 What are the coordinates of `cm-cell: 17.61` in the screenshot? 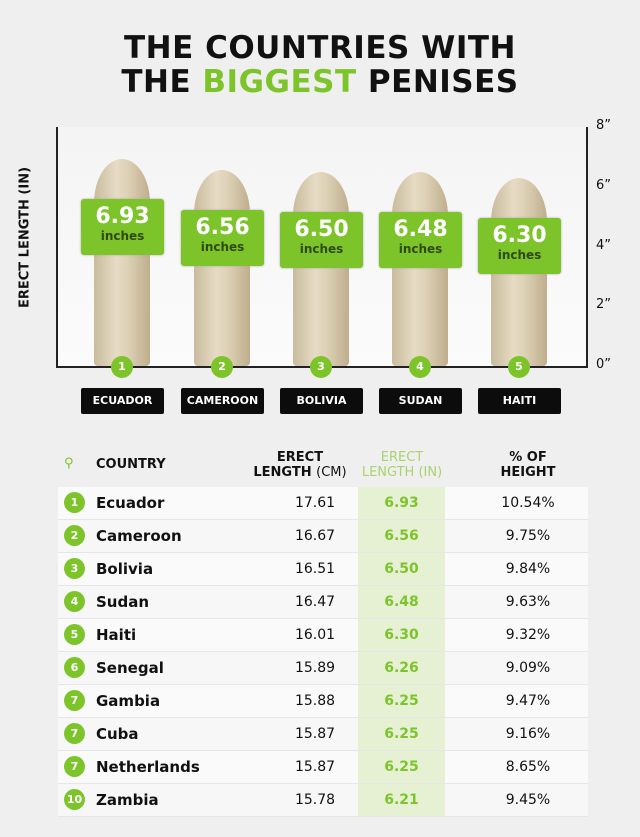 It's located at (315, 503).